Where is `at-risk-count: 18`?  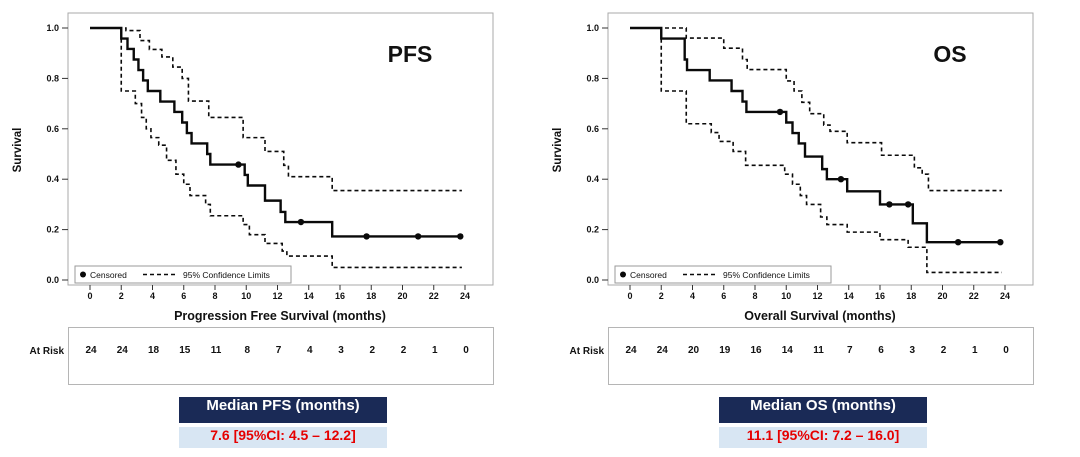
at-risk-count: 18 is located at coordinates (153, 350).